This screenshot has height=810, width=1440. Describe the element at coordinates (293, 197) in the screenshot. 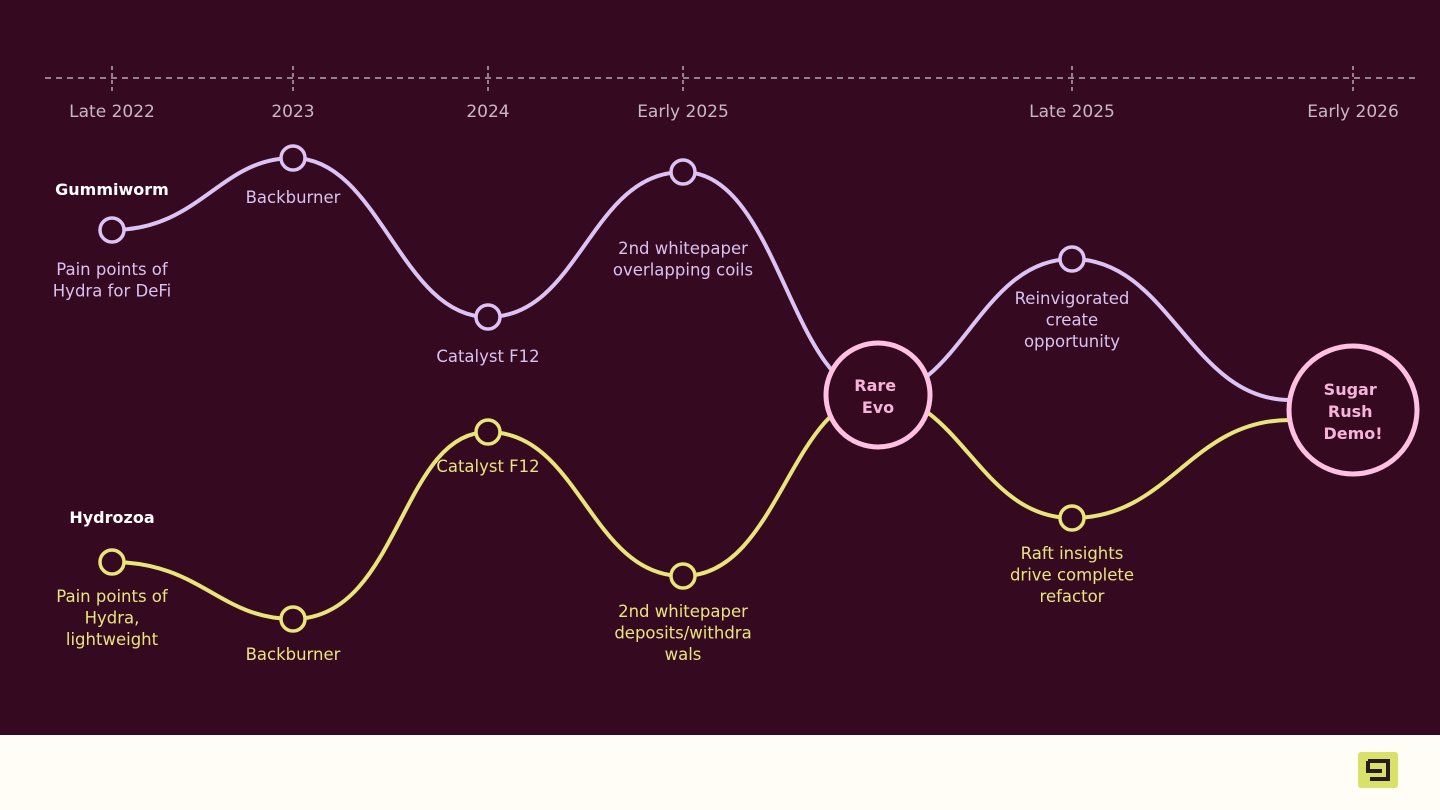

I see `gummiworm-milestone-label: Backburner` at that location.